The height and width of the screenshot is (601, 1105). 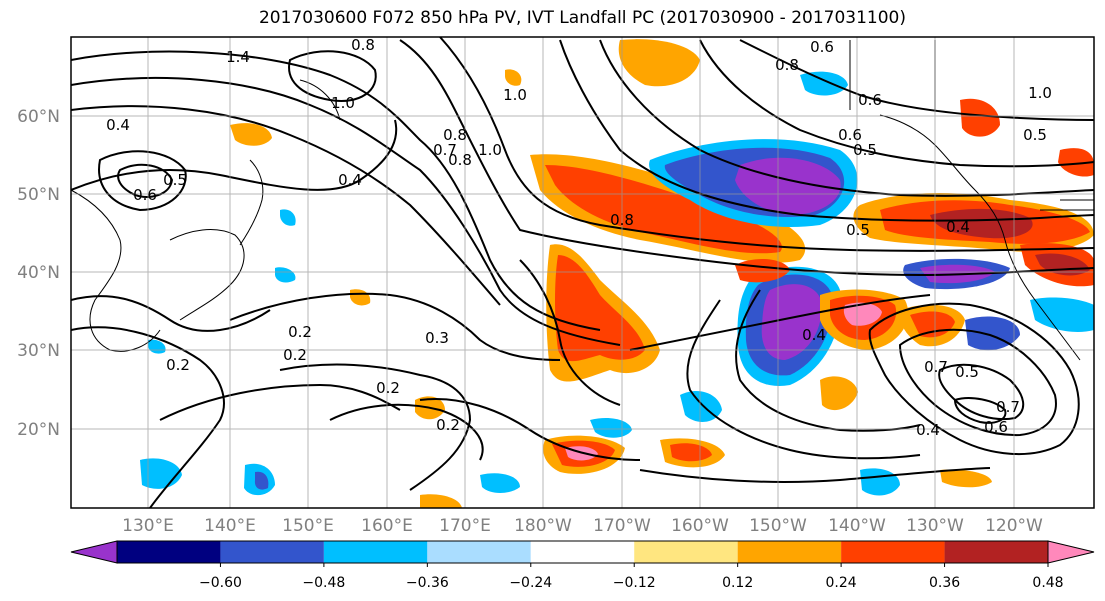 What do you see at coordinates (38, 351) in the screenshot?
I see `lat-label: 30°N` at bounding box center [38, 351].